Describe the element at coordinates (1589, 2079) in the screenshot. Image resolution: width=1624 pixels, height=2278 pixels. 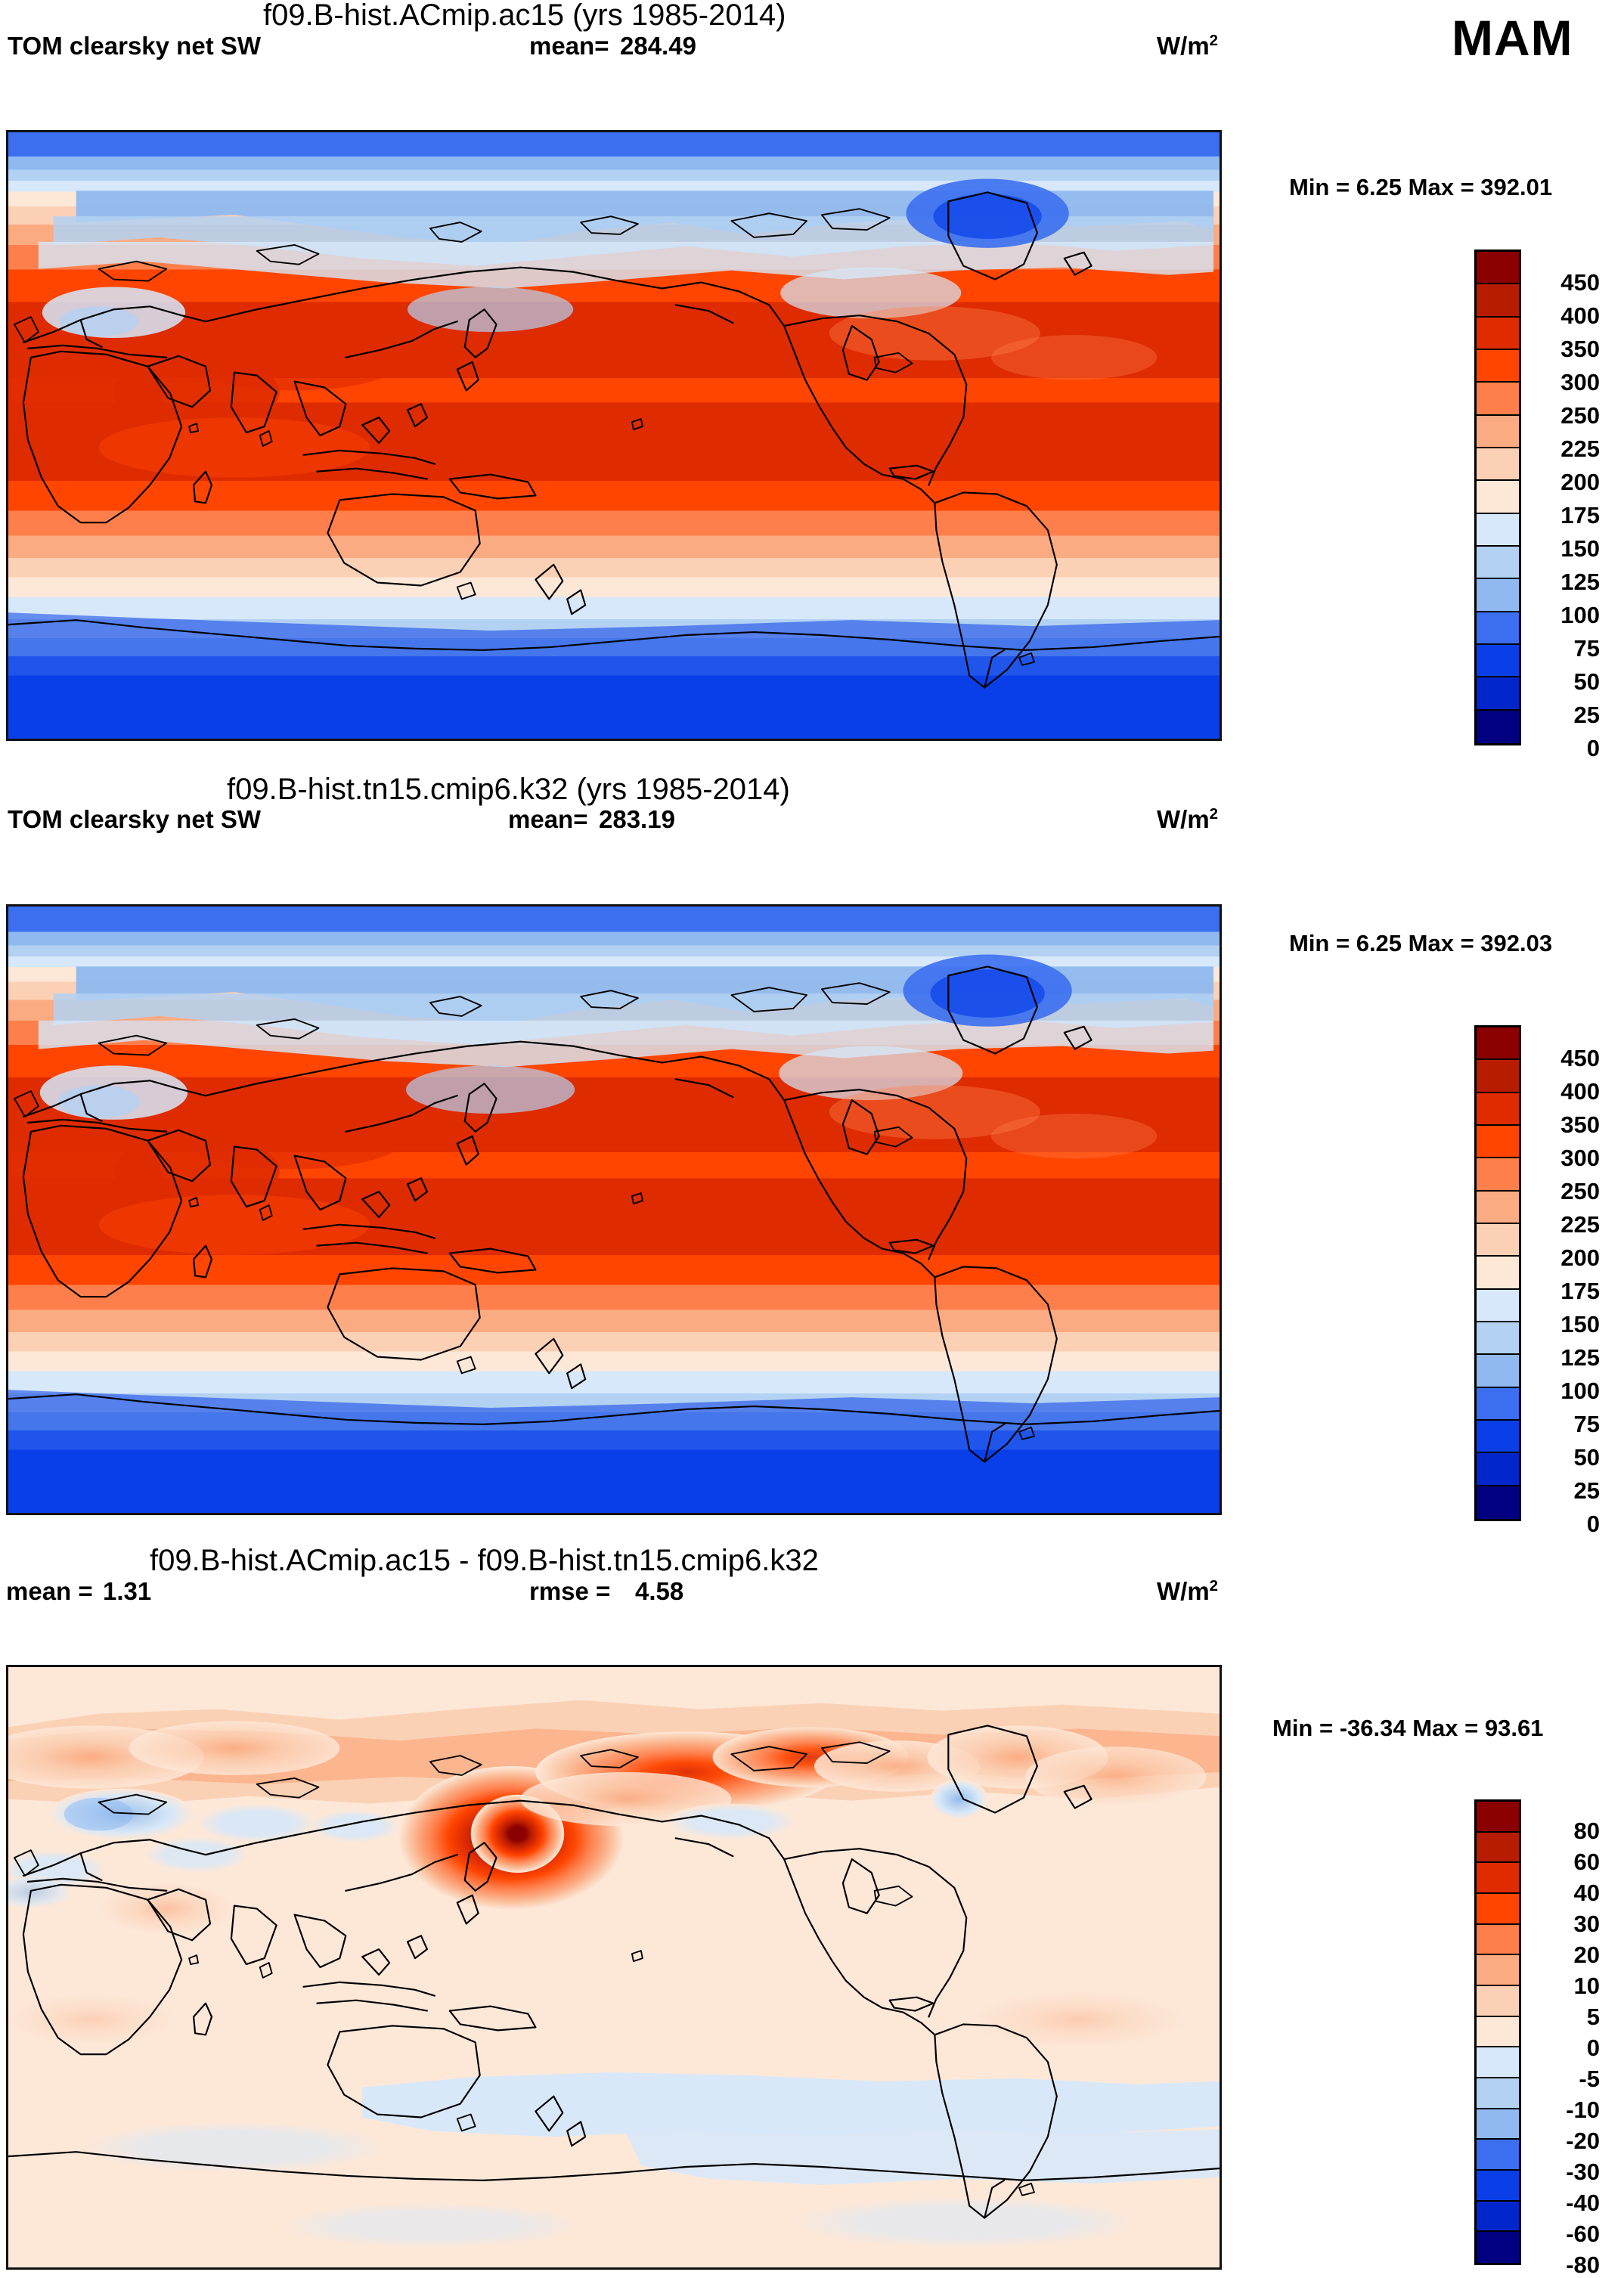
I see `cb-tick: -5` at that location.